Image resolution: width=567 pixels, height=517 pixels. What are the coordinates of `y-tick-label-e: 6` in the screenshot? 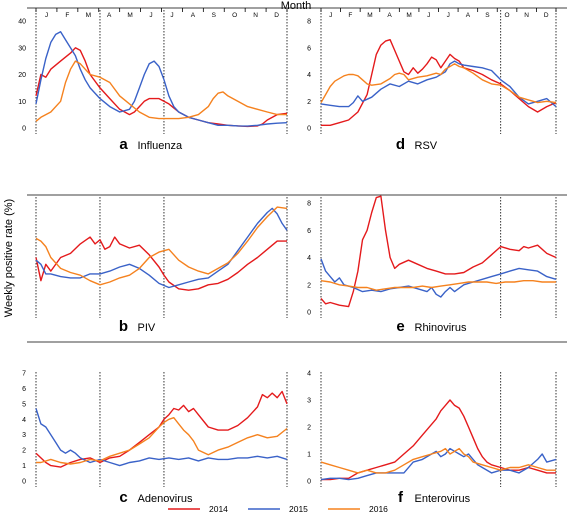 It's located at (309, 231).